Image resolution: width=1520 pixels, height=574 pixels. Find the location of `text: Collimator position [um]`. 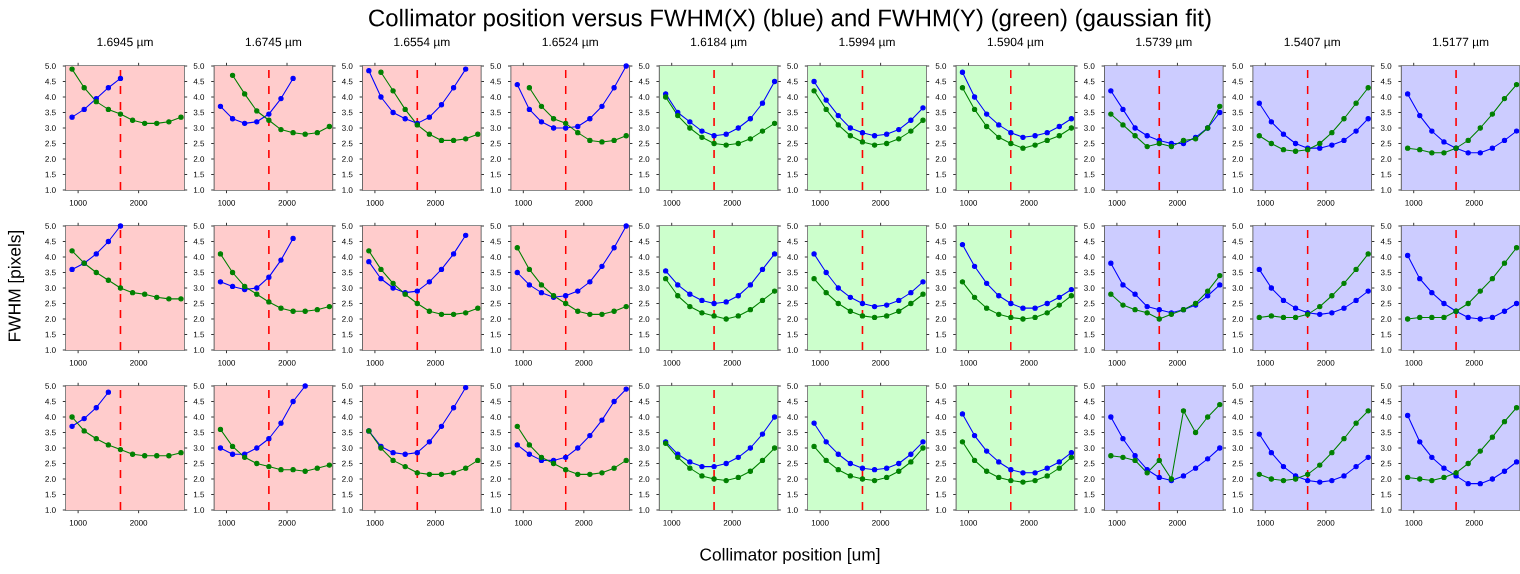

text: Collimator position [um] is located at coordinates (790, 556).